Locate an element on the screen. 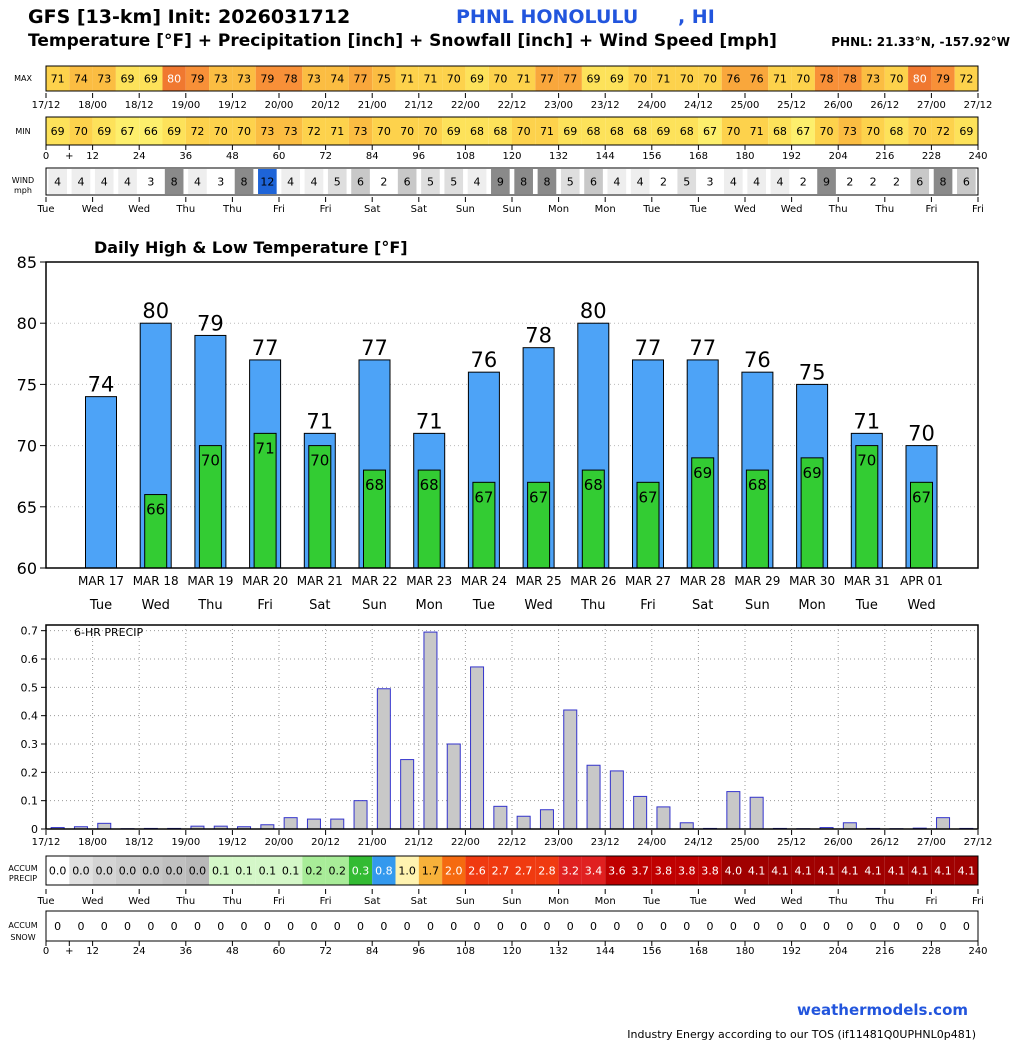  max-row-label: MAX is located at coordinates (23, 78).